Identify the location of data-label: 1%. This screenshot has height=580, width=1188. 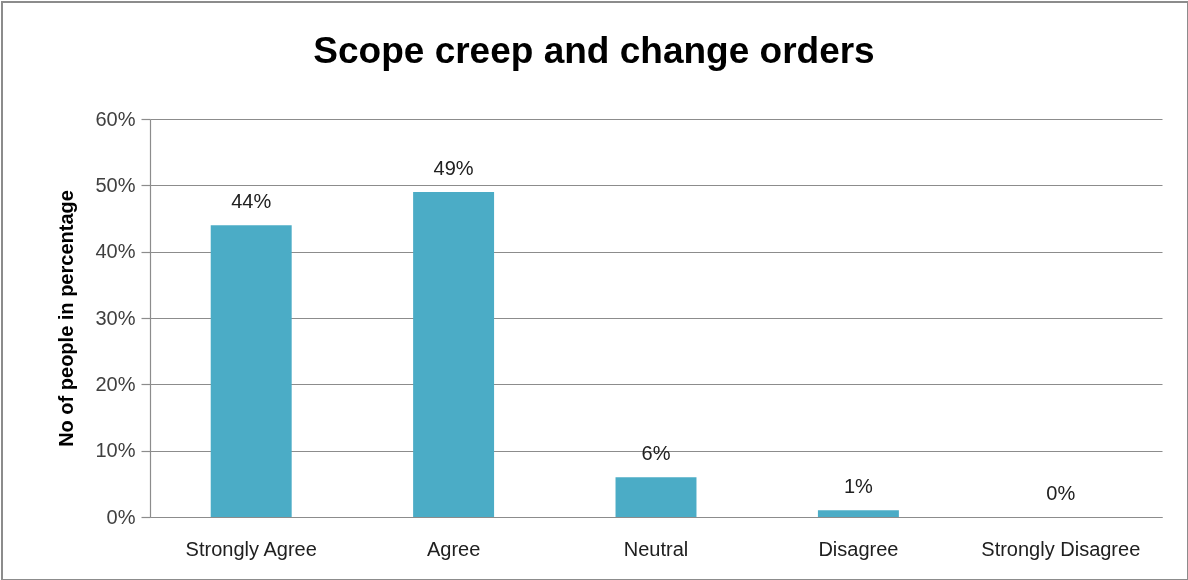
(858, 486).